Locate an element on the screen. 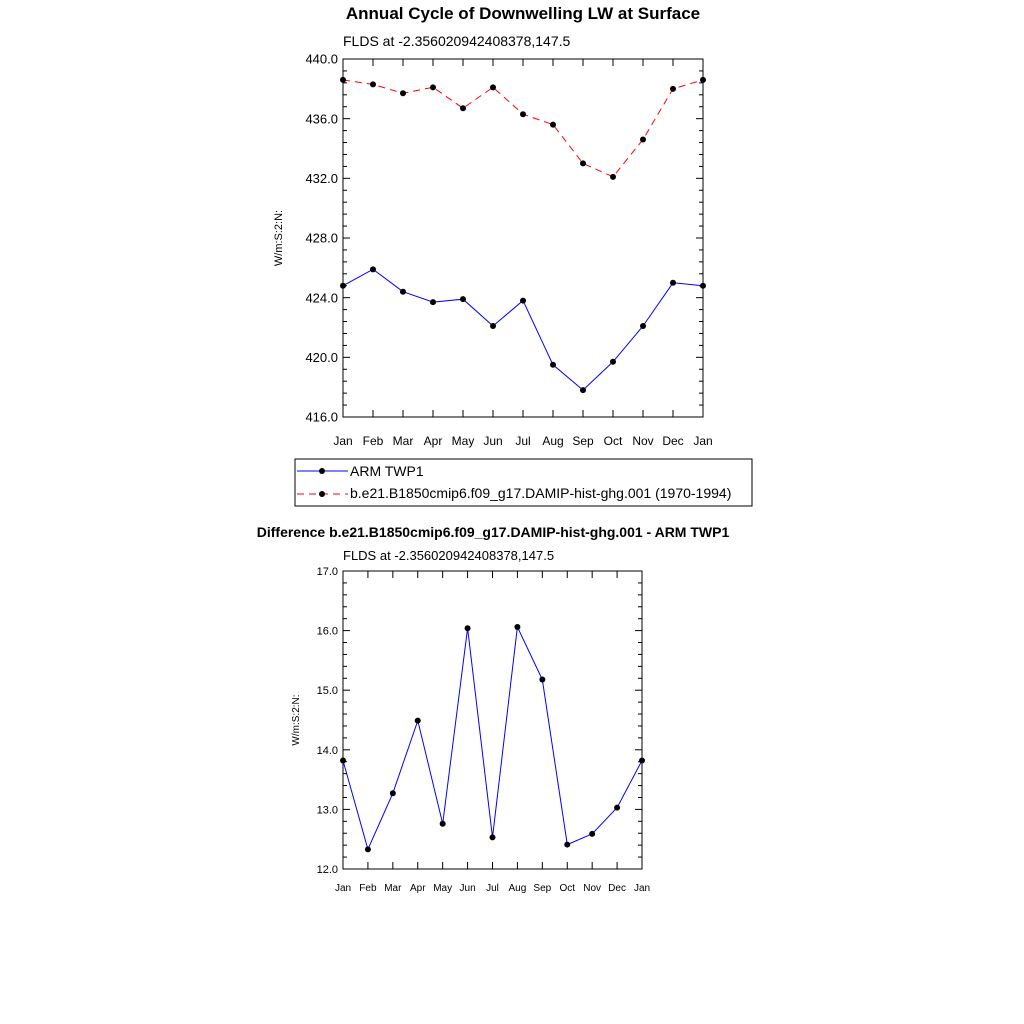 The image size is (1024, 1024). legend-label-obs: ARM TWP1 is located at coordinates (387, 471).